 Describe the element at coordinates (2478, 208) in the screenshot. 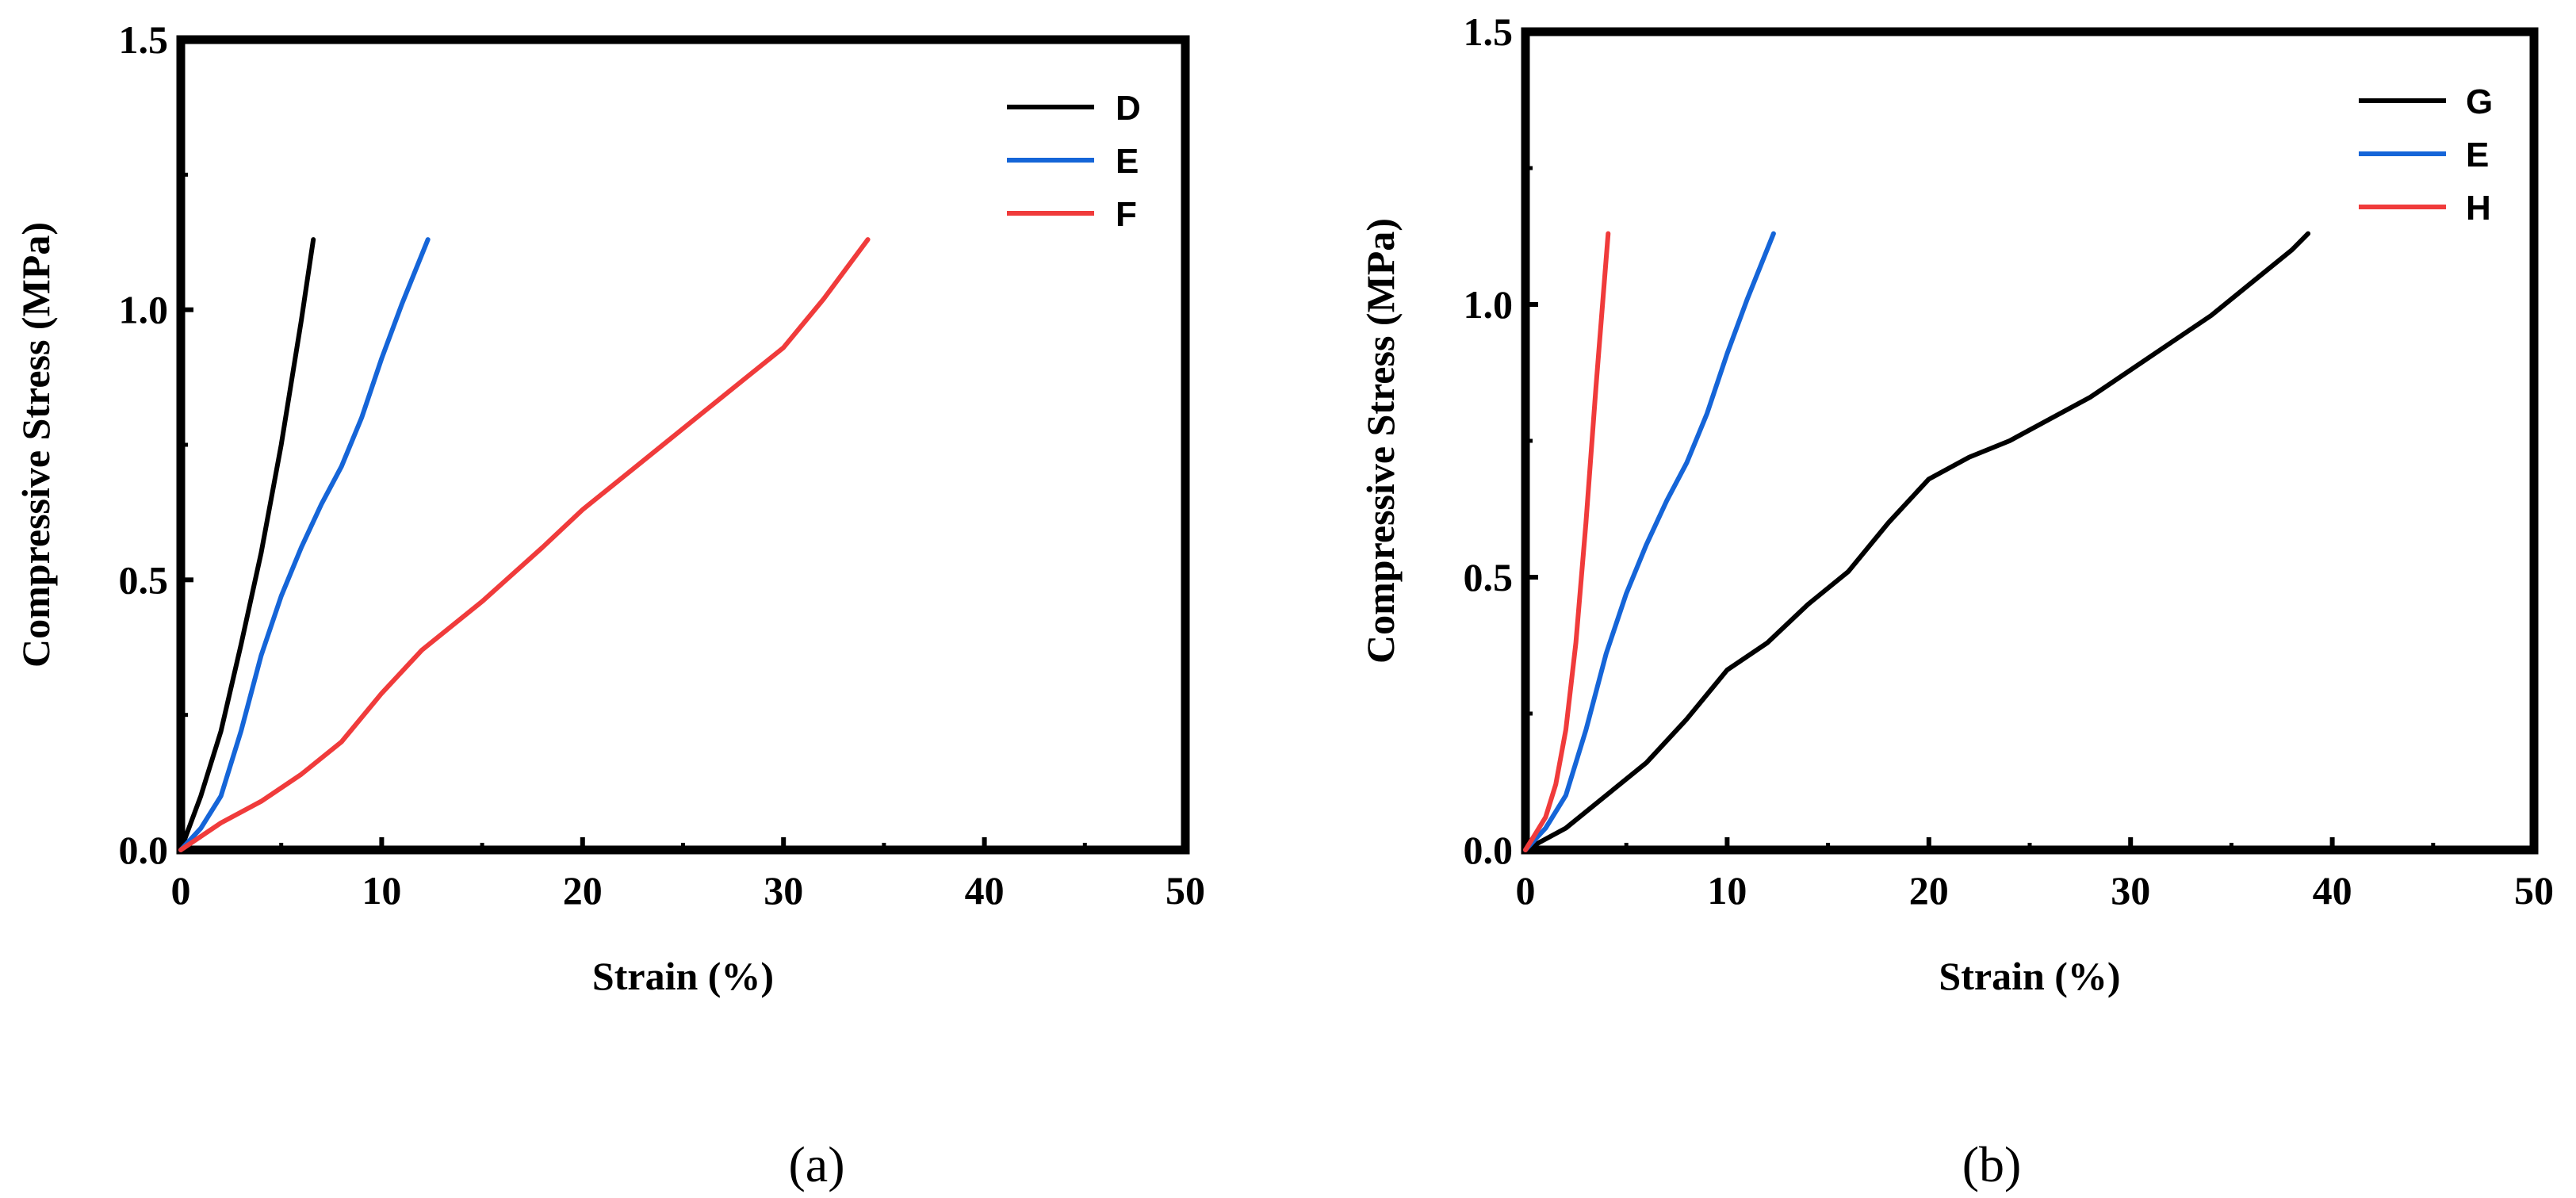

I see `legend-label-H: H` at that location.